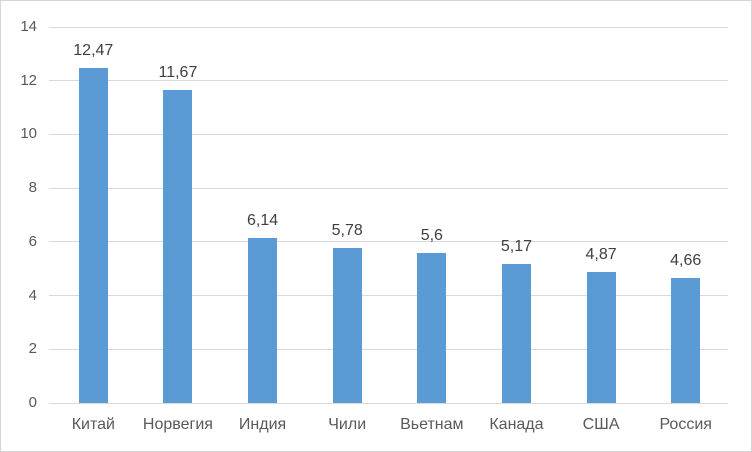  What do you see at coordinates (388, 403) in the screenshot?
I see `gridline-y0` at bounding box center [388, 403].